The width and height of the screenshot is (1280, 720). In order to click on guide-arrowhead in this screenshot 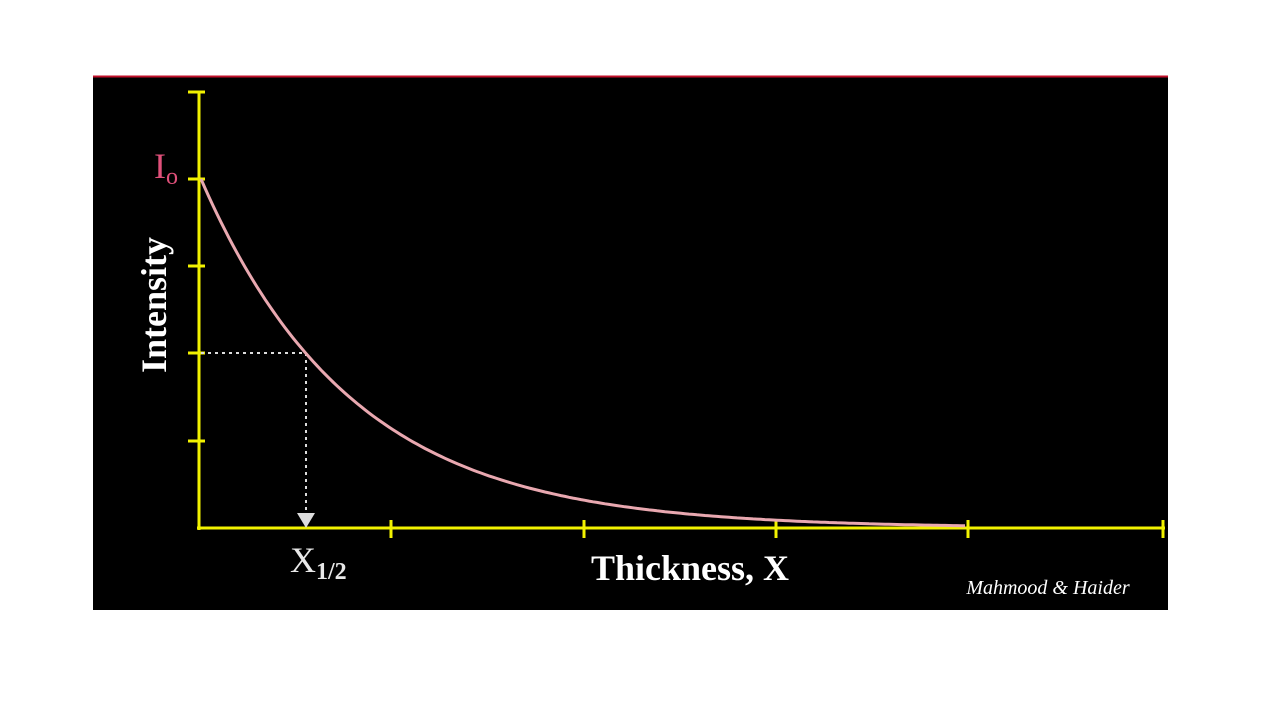, I will do `click(306, 520)`.